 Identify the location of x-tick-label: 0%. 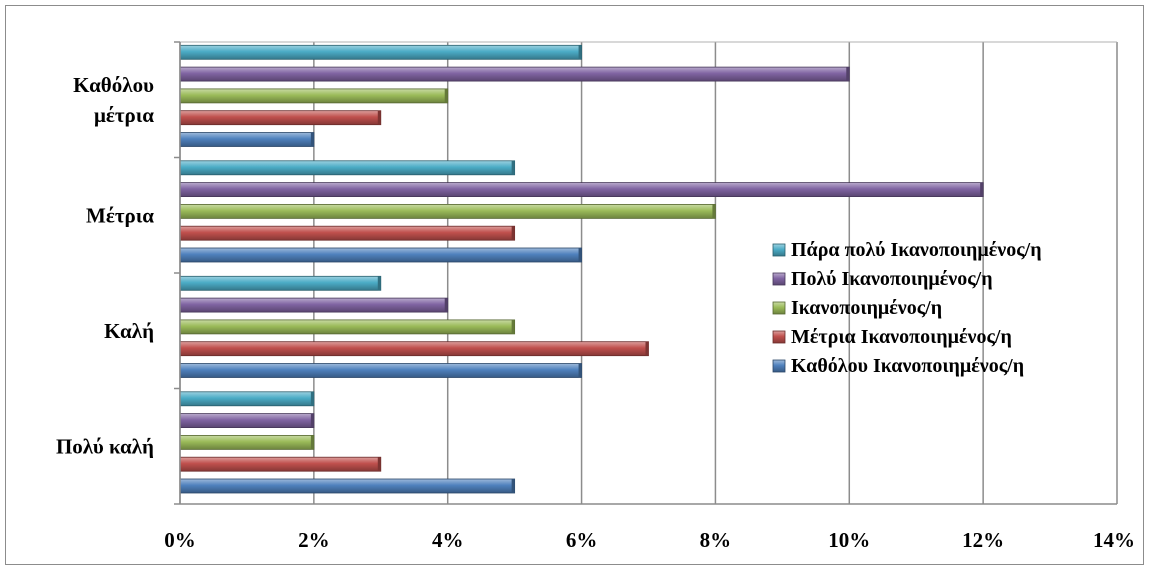
(180, 540).